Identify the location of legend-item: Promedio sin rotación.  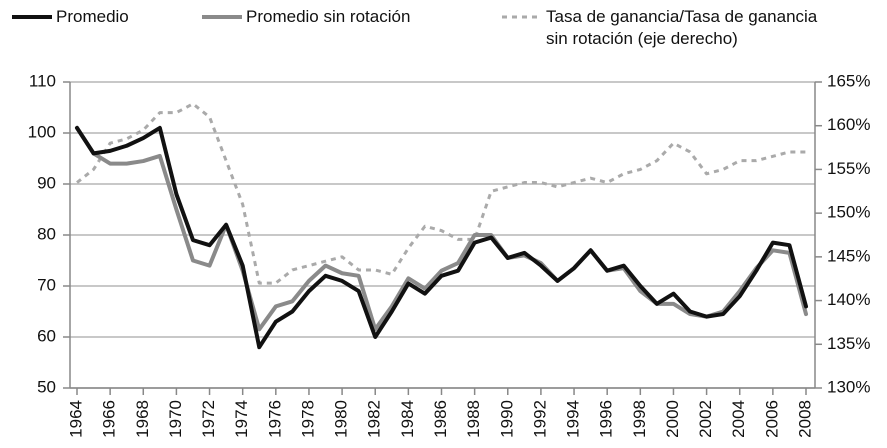
(364, 17).